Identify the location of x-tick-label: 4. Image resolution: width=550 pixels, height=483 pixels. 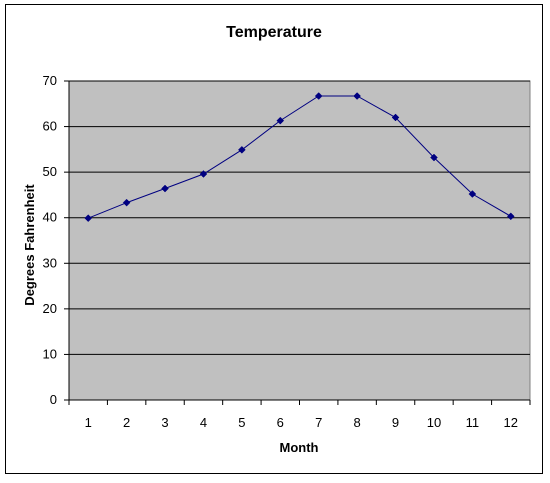
(203, 422).